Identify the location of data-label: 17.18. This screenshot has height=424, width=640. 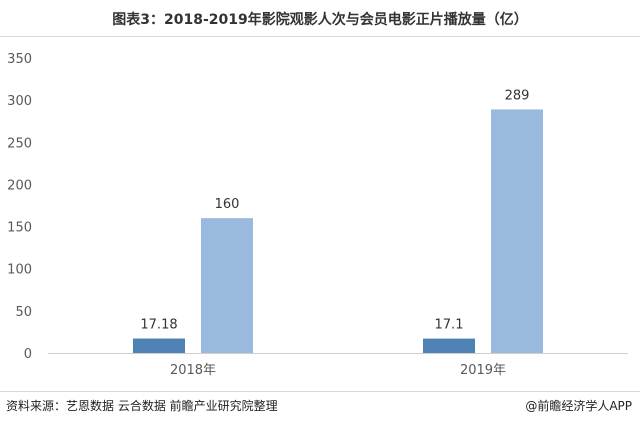
(158, 325).